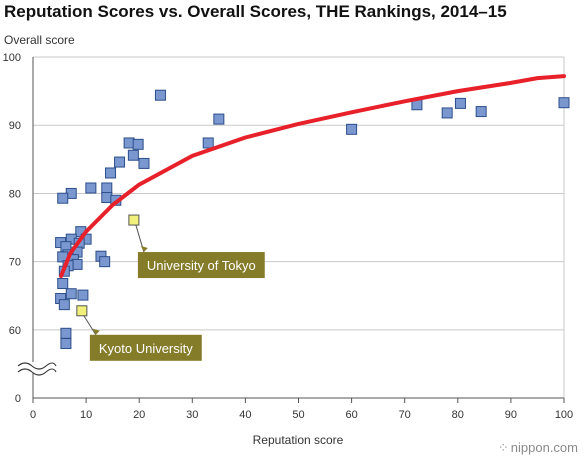  Describe the element at coordinates (12, 228) in the screenshot. I see `y-tick-labels: 0 60 70 80 90 100` at that location.